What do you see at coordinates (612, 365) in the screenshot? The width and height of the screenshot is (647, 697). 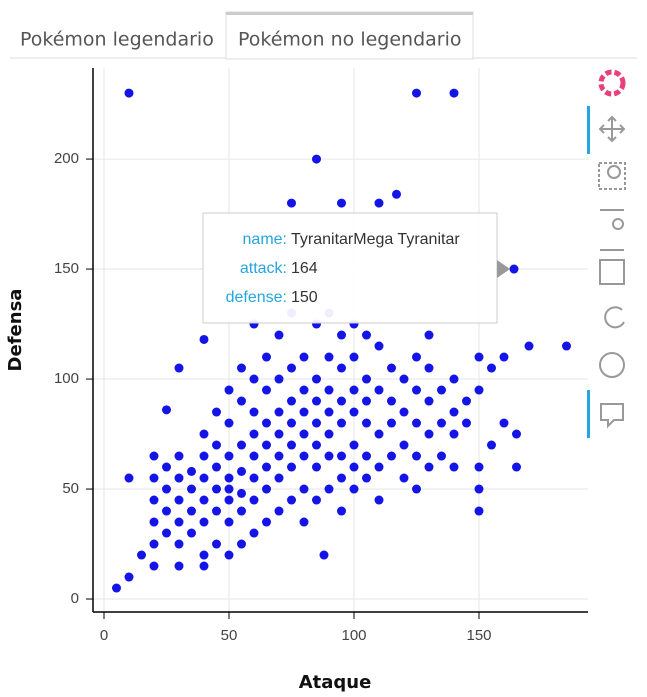 I see `help-tool` at bounding box center [612, 365].